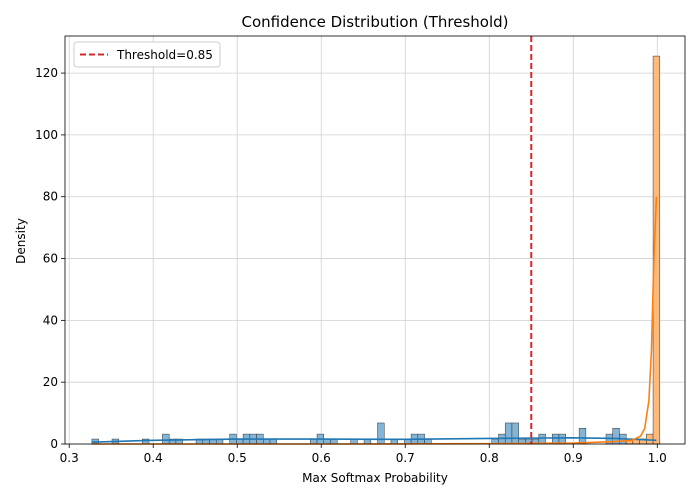 The height and width of the screenshot is (500, 700). I want to click on x-axis-label: Max Softmax Probability, so click(375, 478).